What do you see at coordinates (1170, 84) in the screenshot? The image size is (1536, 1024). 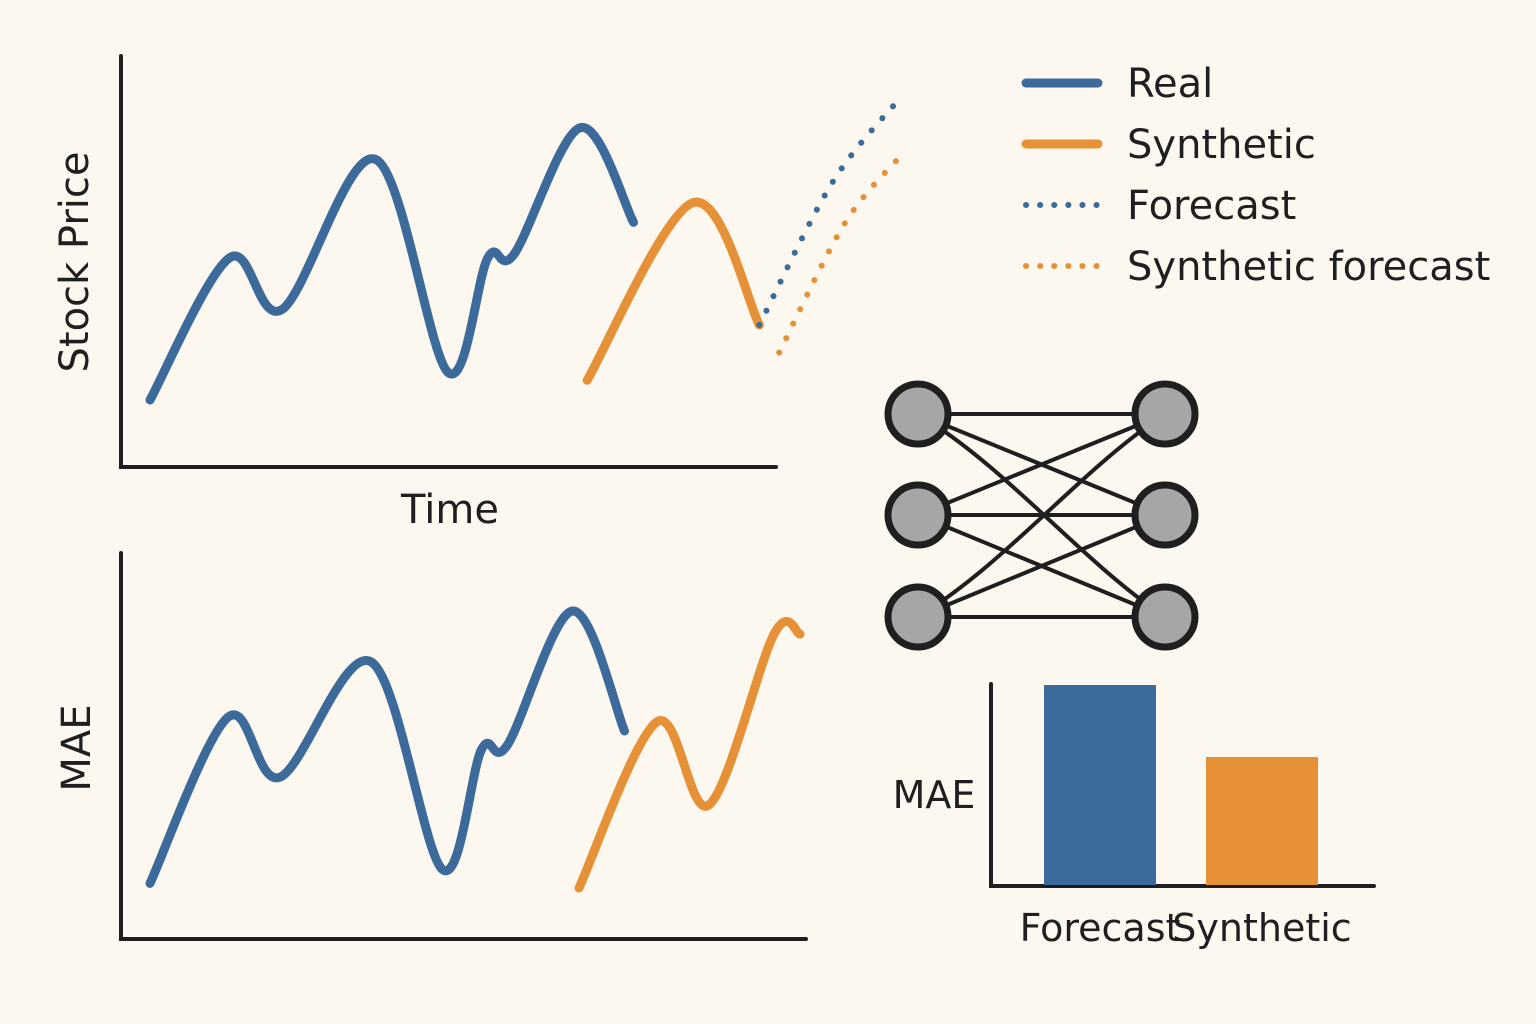 I see `legend-label: Real` at bounding box center [1170, 84].